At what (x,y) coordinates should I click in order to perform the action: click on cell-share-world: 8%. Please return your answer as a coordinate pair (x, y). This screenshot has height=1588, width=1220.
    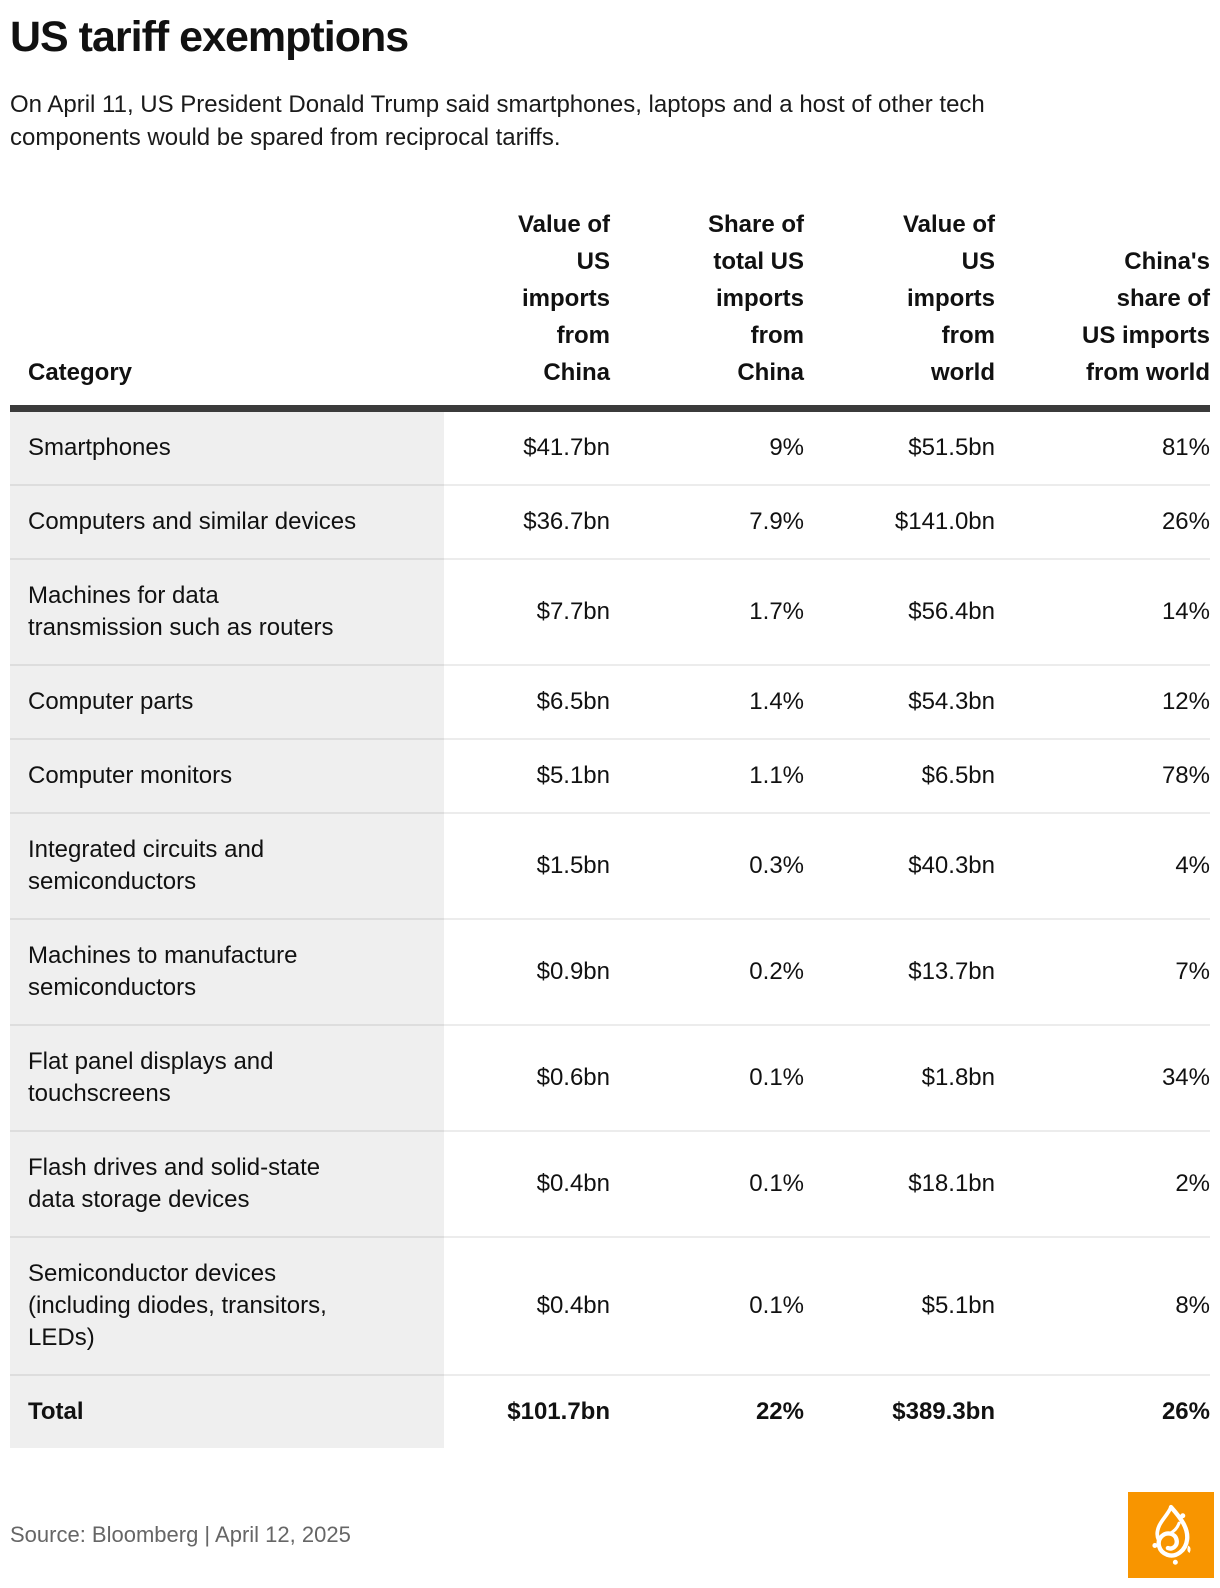
    Looking at the image, I should click on (1102, 1306).